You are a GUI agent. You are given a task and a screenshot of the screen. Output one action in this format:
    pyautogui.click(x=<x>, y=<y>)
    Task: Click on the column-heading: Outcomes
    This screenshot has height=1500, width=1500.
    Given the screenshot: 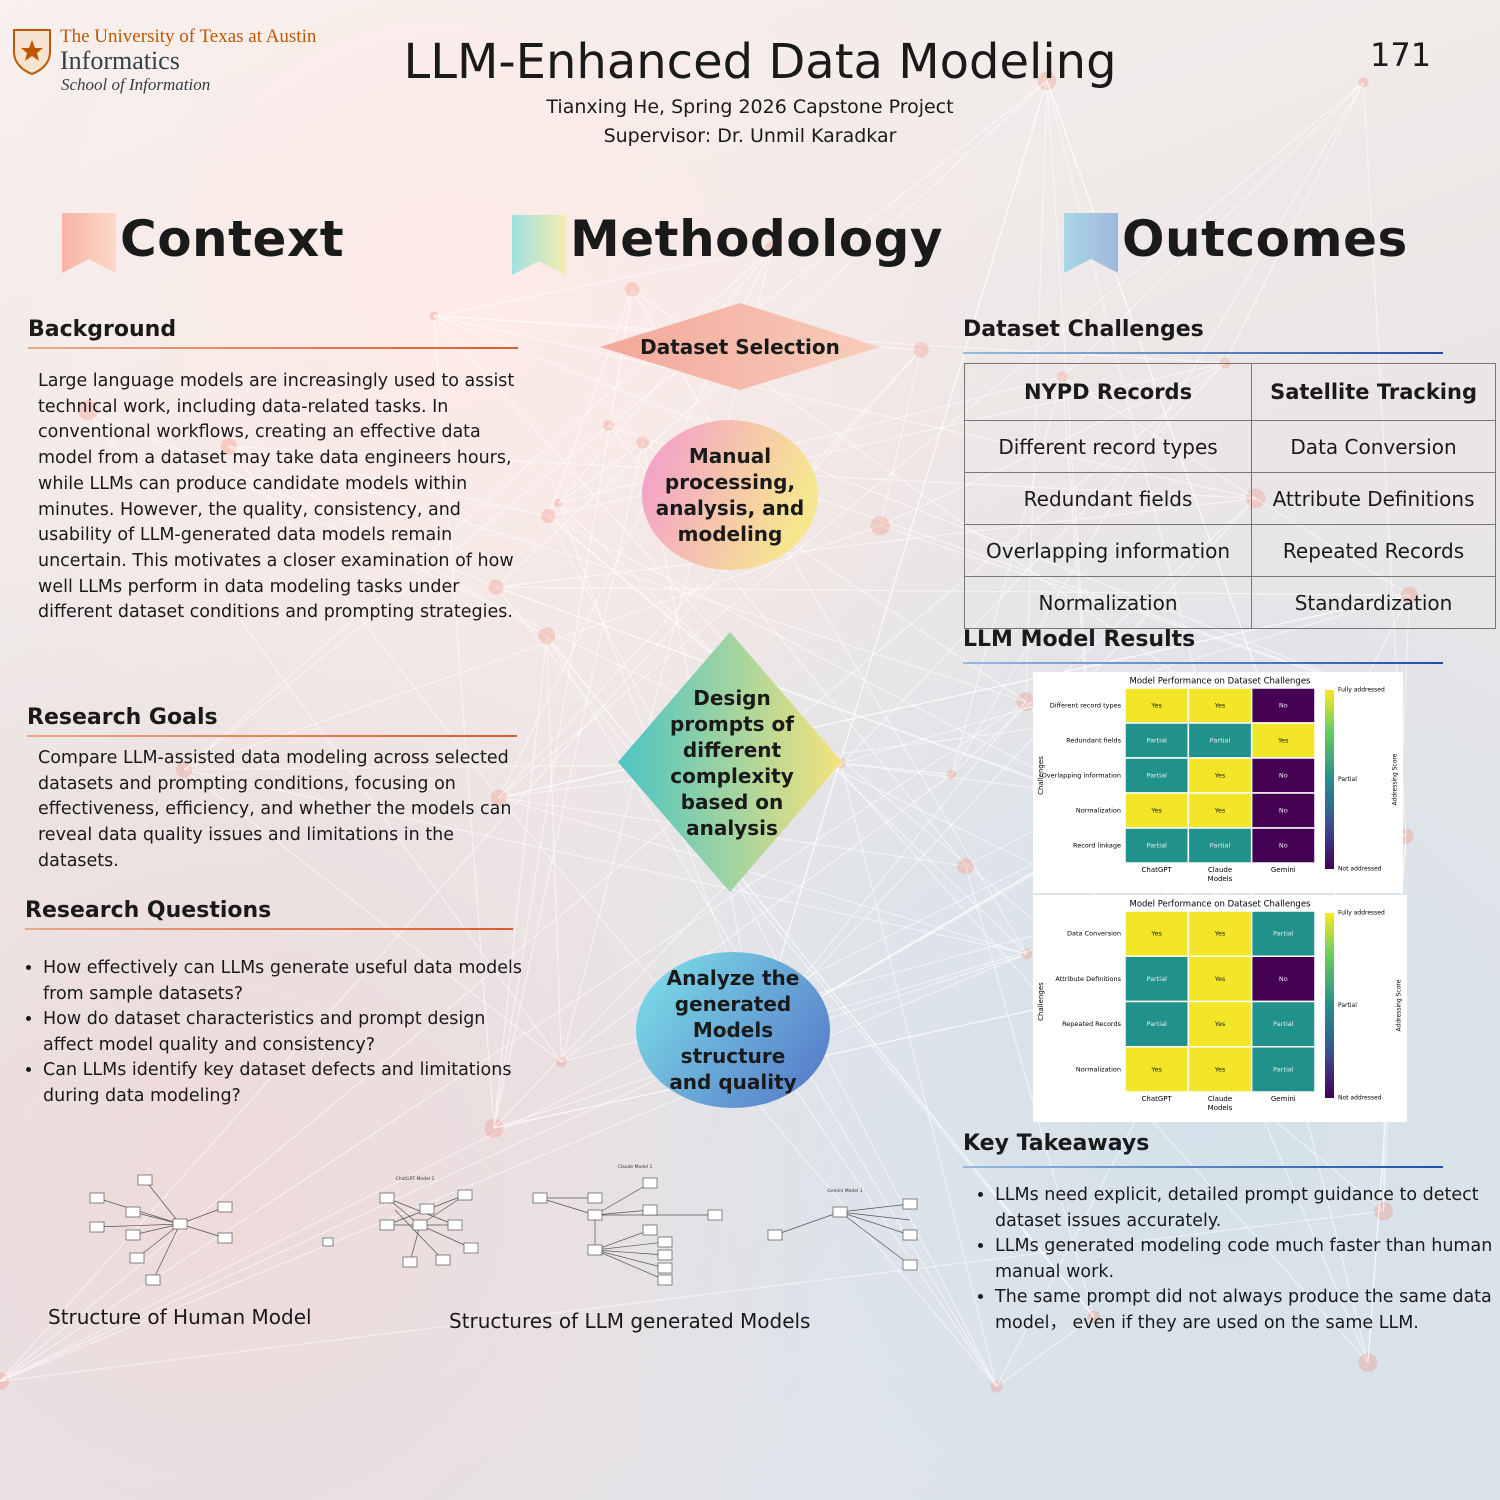 What is the action you would take?
    pyautogui.click(x=1265, y=239)
    